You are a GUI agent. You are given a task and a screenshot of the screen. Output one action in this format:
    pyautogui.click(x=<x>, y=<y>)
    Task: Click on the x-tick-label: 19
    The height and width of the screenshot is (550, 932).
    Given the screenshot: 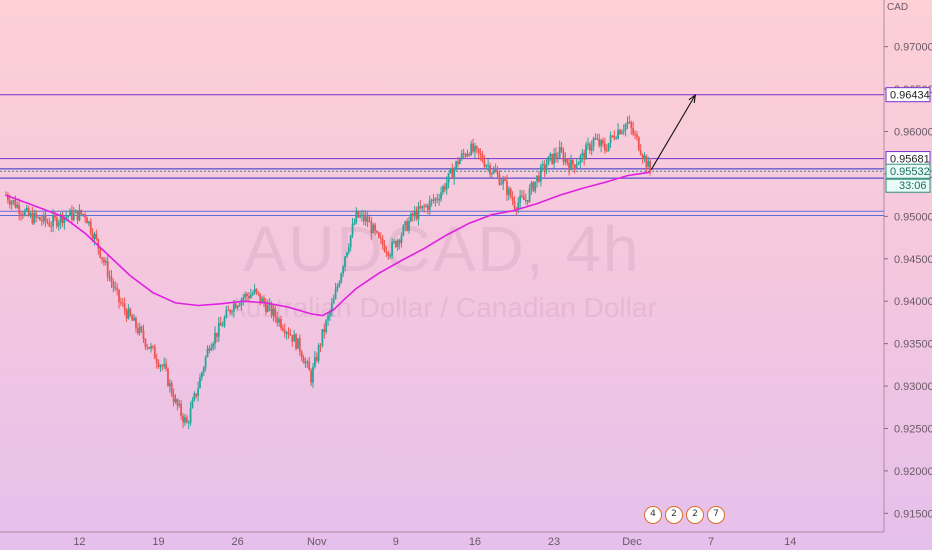 What is the action you would take?
    pyautogui.click(x=158, y=542)
    